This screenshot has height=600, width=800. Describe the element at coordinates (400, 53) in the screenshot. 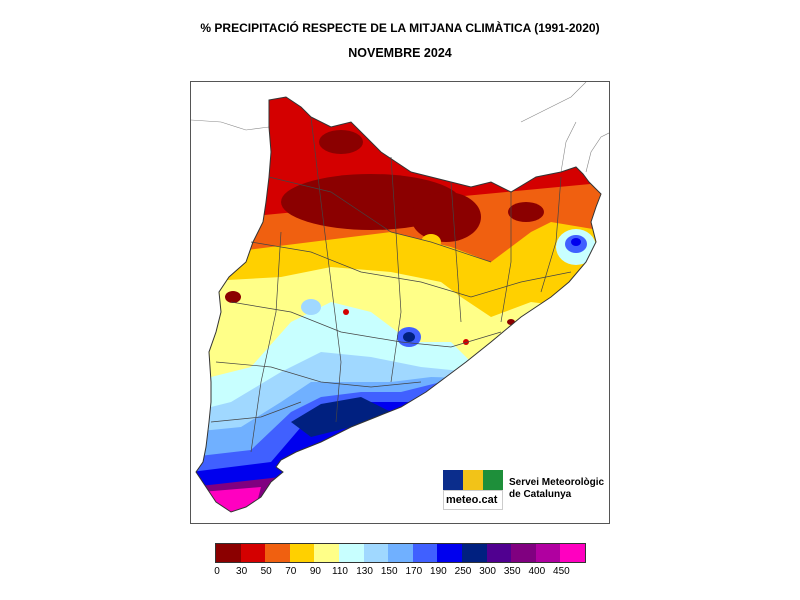

I see `map-subtitle: NOVEMBRE 2024` at that location.